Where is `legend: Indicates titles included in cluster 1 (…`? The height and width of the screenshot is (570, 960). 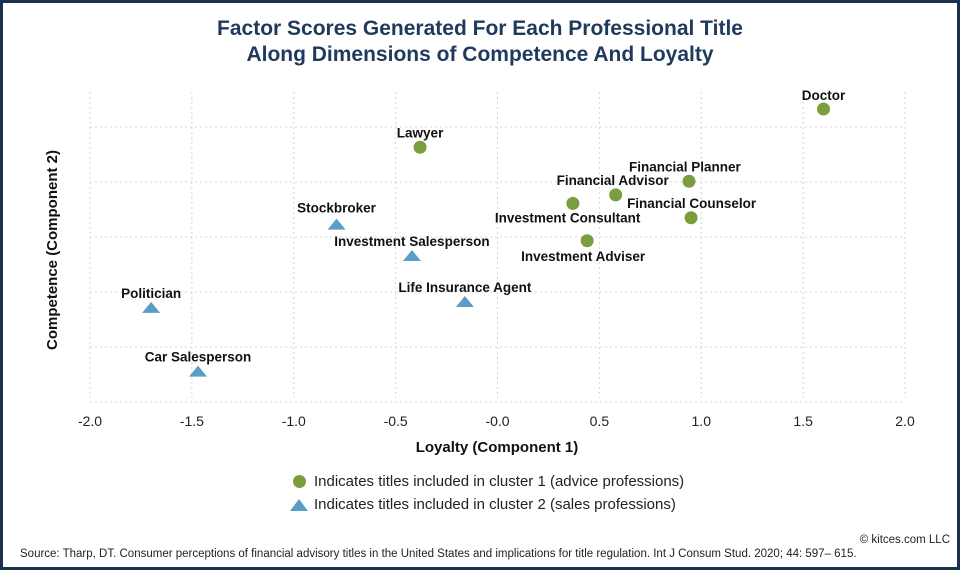
legend: Indicates titles included in cluster 1 (… is located at coordinates (486, 493).